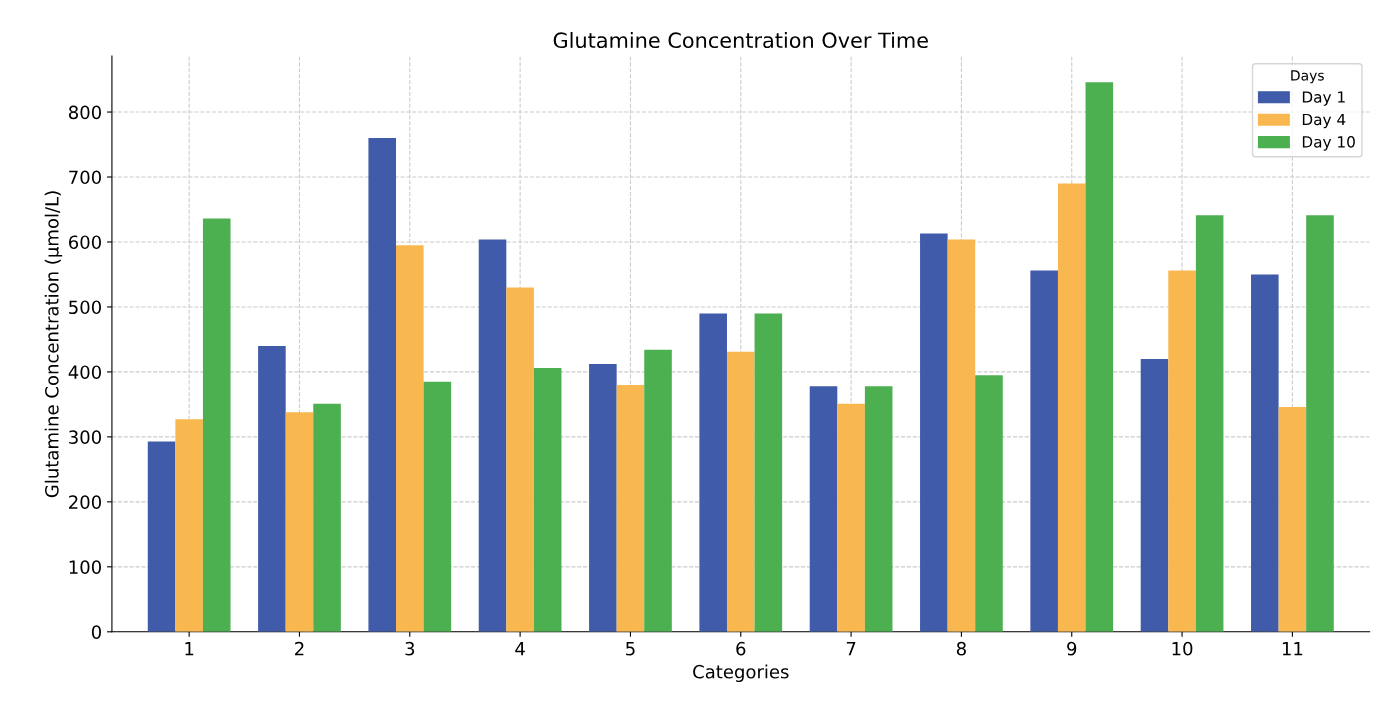  Describe the element at coordinates (410, 648) in the screenshot. I see `x-tick-label: 3` at that location.